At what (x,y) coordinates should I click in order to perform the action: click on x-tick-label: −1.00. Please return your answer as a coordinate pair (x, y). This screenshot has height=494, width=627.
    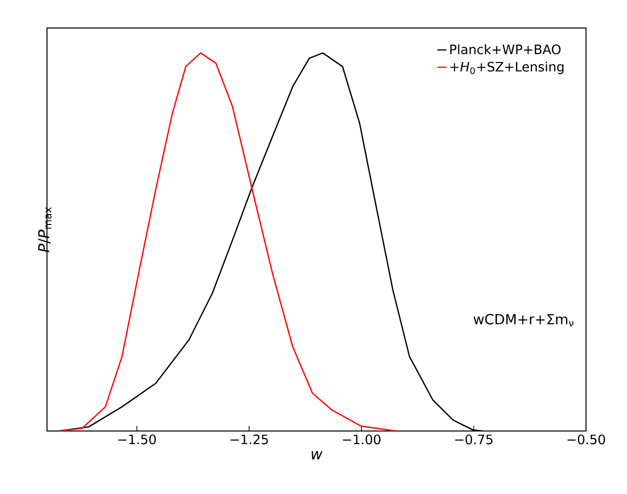
    Looking at the image, I should click on (361, 439).